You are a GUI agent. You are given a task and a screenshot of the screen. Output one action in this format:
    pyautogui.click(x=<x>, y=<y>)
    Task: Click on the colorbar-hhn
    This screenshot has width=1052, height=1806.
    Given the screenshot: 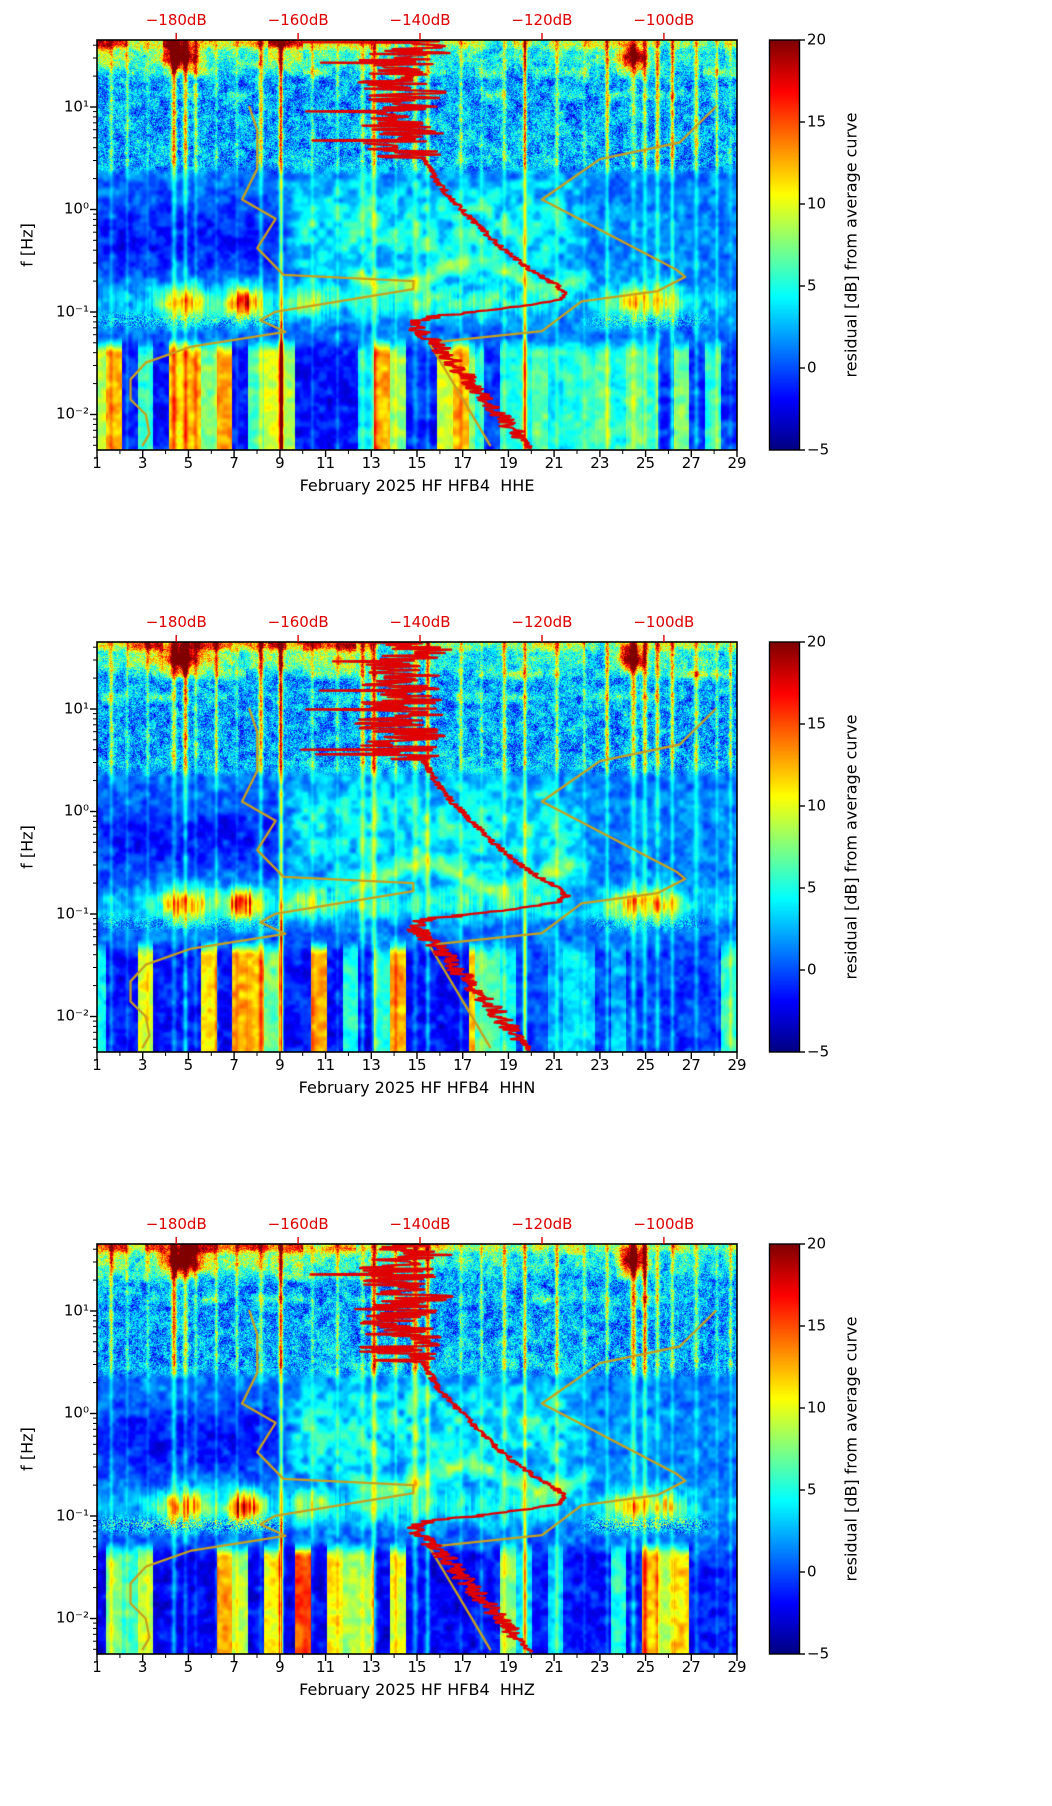 What is the action you would take?
    pyautogui.click(x=785, y=847)
    